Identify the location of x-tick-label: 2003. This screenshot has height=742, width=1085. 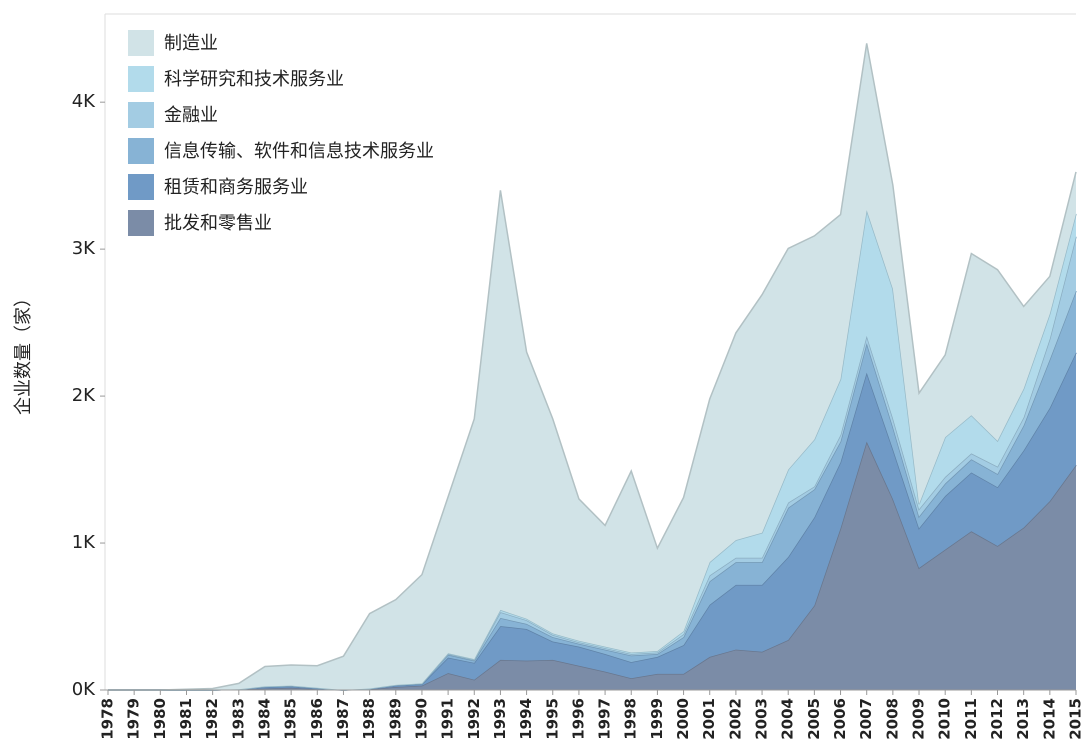
(762, 719).